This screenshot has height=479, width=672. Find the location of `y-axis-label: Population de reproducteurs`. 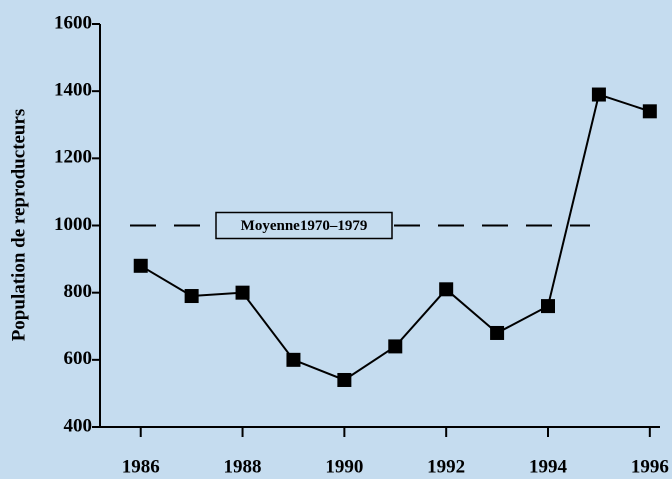

y-axis-label: Population de reproducteurs is located at coordinates (18, 225).